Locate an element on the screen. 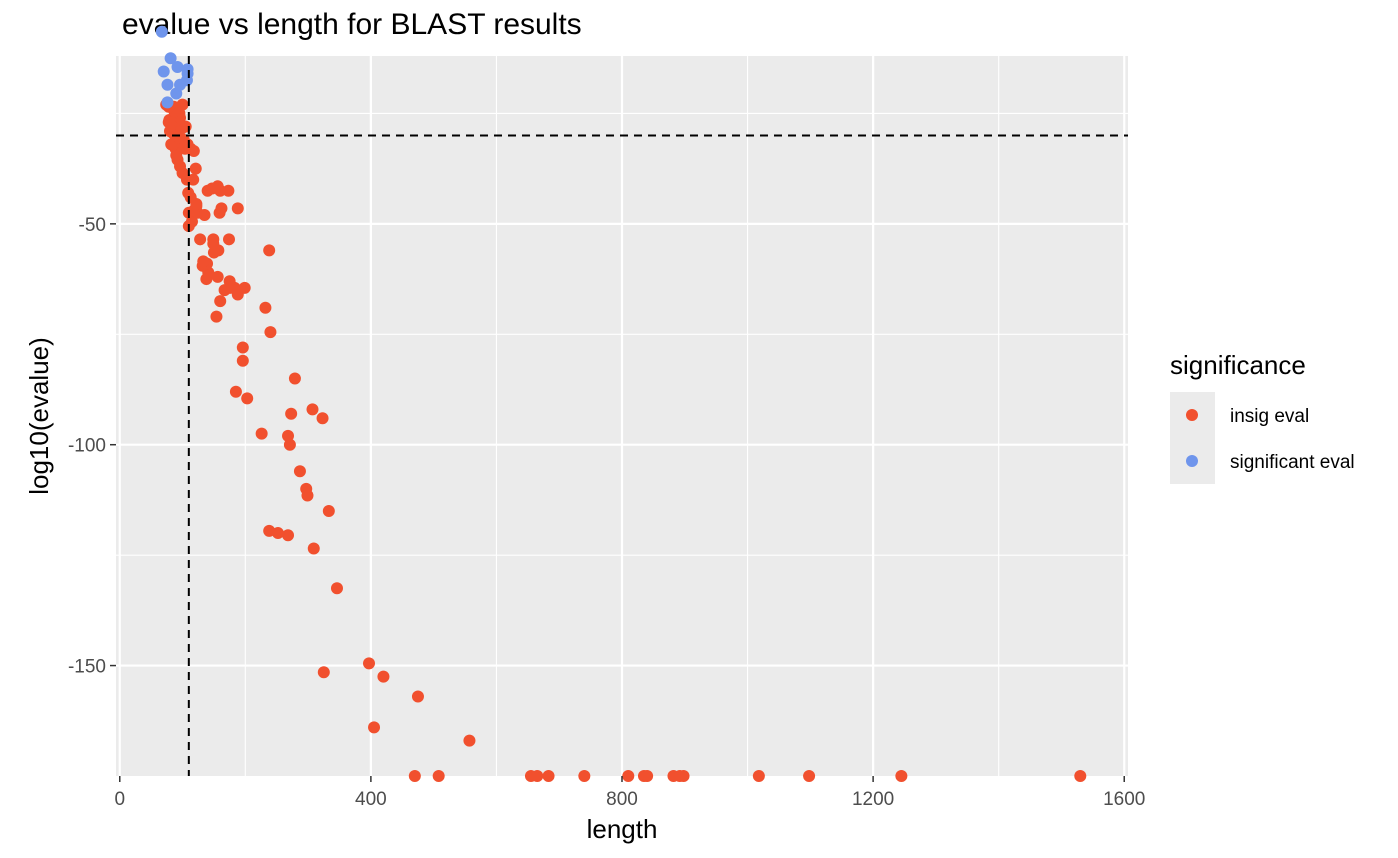  x-tick-label: 1200 is located at coordinates (873, 799).